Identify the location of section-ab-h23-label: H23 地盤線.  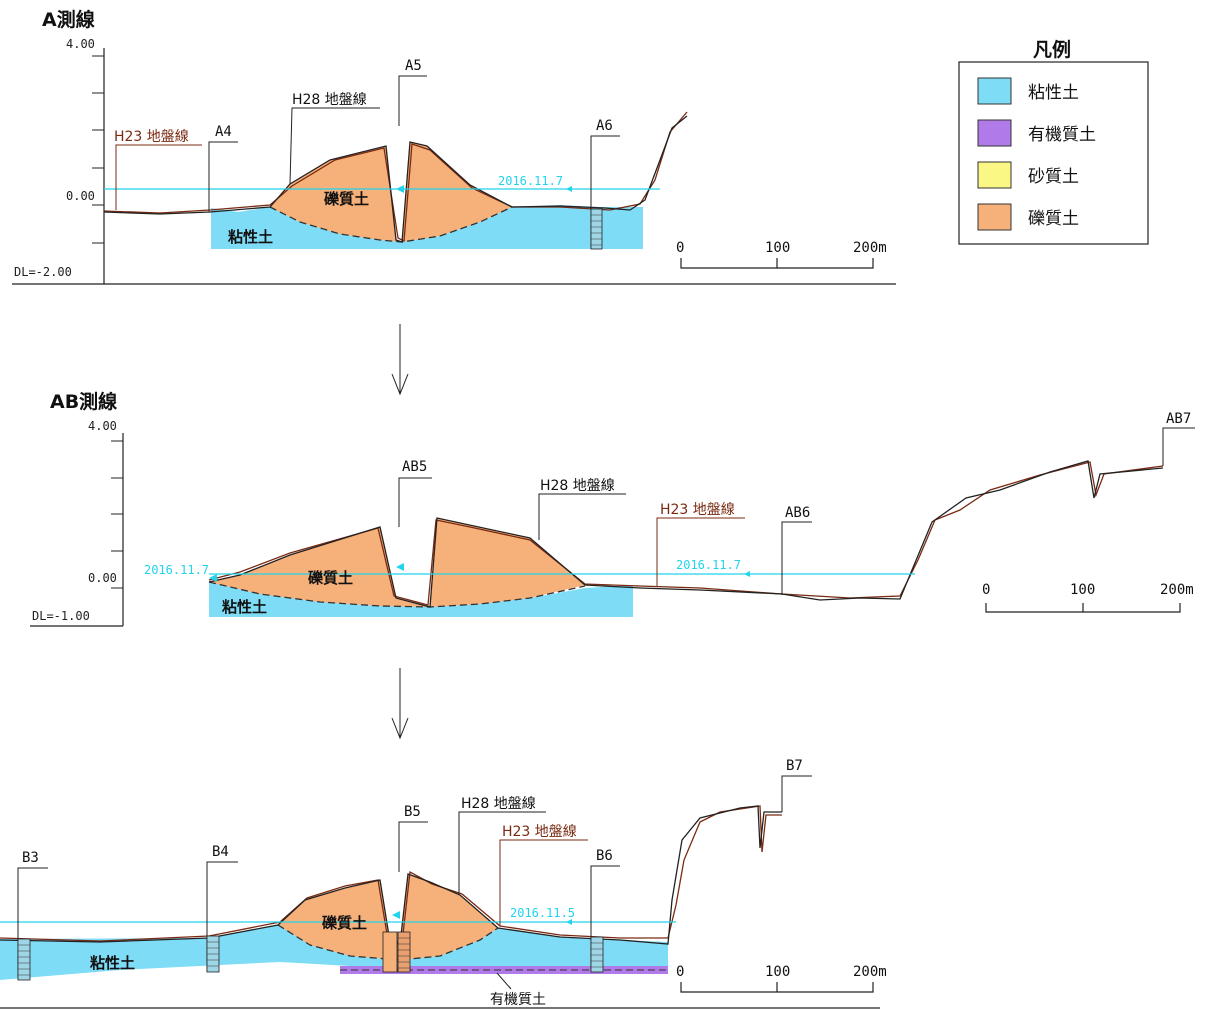
(697, 510).